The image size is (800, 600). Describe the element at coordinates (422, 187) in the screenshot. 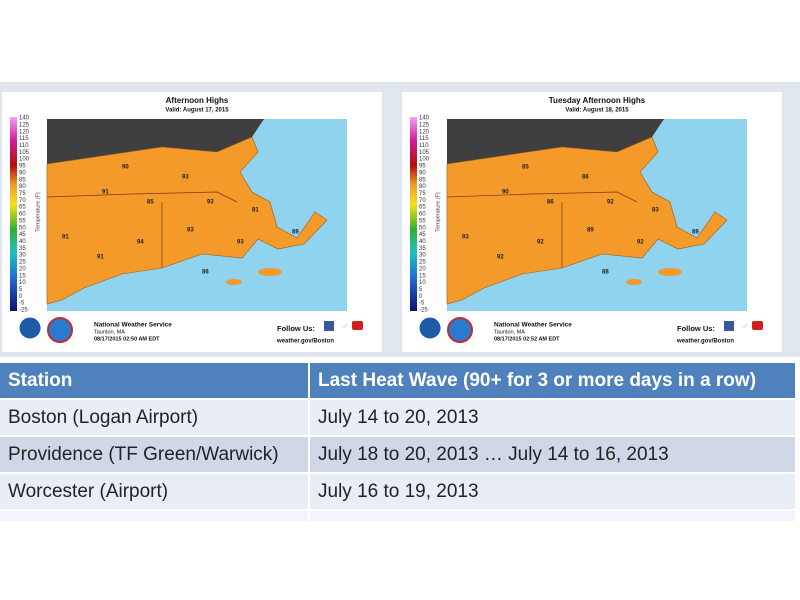

I see `scale-tick-label: 80` at that location.